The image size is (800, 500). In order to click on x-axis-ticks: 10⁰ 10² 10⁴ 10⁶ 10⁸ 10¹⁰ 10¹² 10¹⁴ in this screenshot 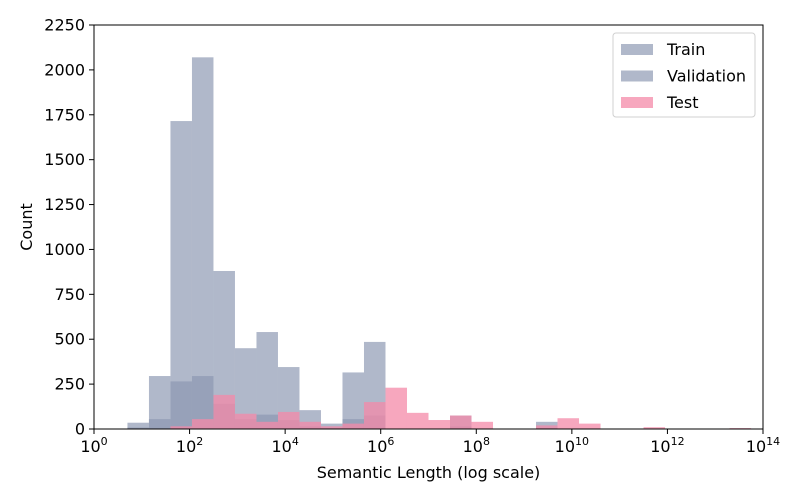, I will do `click(430, 442)`.